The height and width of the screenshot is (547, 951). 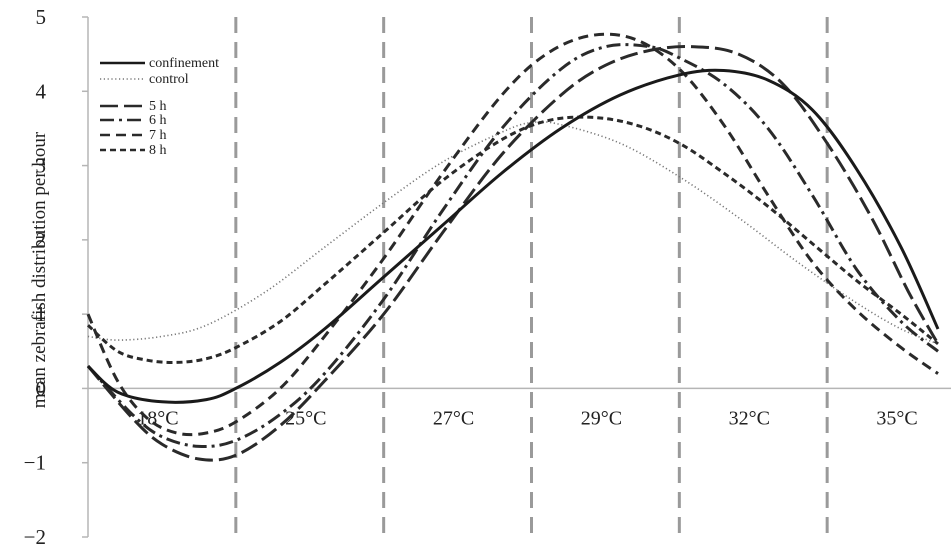 What do you see at coordinates (601, 418) in the screenshot?
I see `category-label: 29°C` at bounding box center [601, 418].